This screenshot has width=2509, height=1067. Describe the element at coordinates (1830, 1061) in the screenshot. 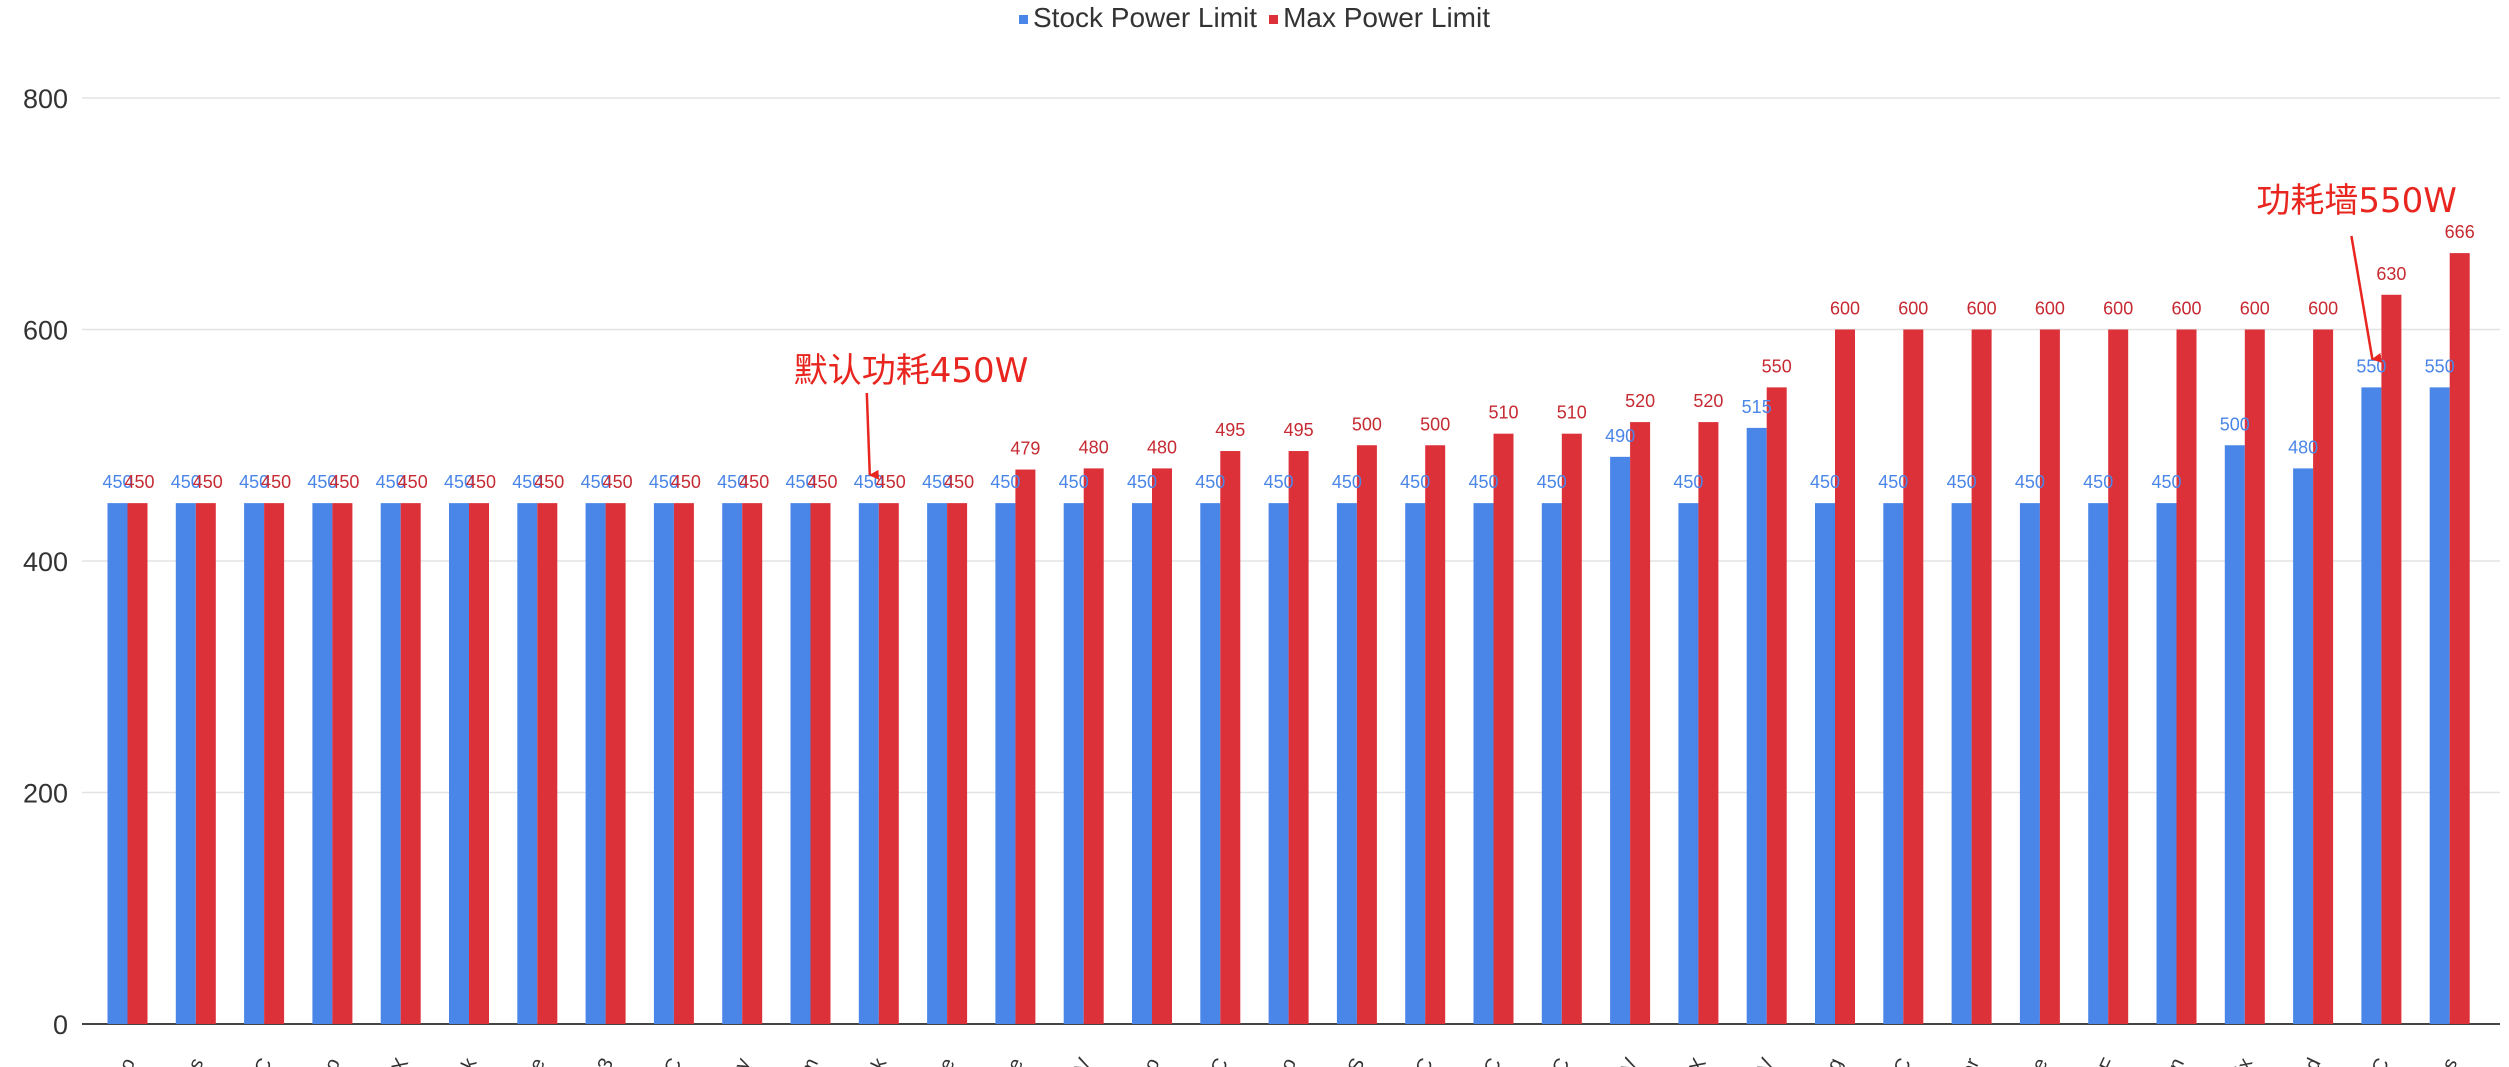

I see `x-tick-label: ning` at that location.